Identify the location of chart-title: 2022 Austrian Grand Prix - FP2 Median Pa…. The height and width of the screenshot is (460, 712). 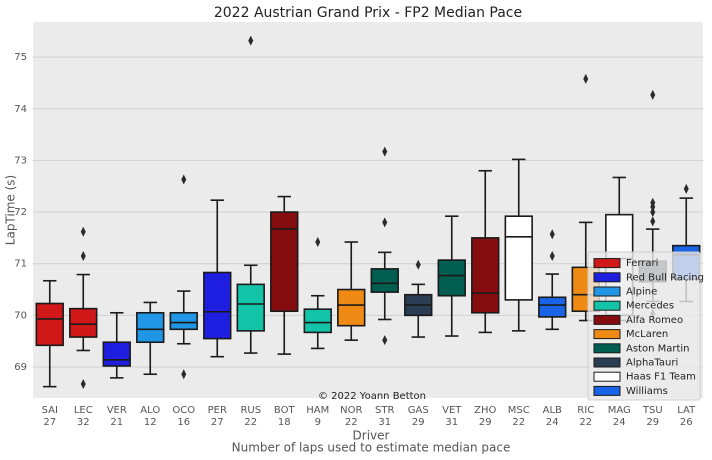
(368, 13).